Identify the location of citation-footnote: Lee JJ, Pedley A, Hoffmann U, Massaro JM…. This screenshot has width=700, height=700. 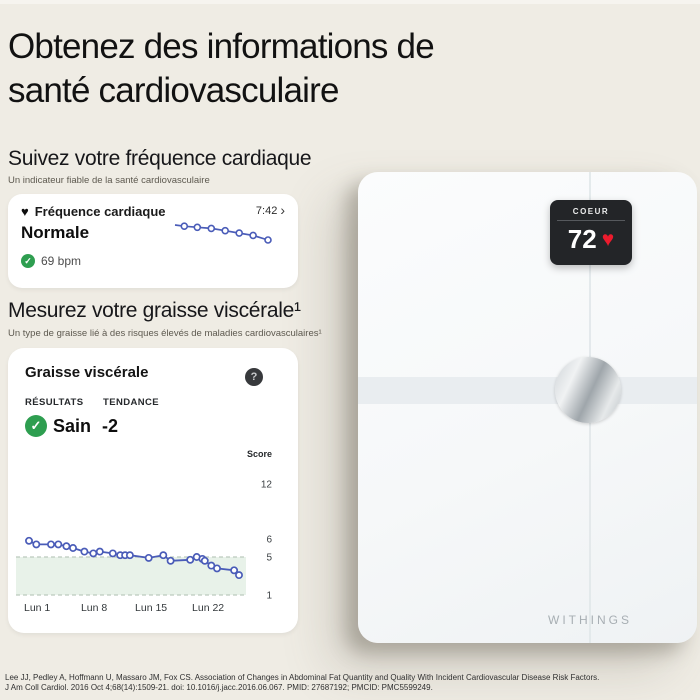
(351, 682).